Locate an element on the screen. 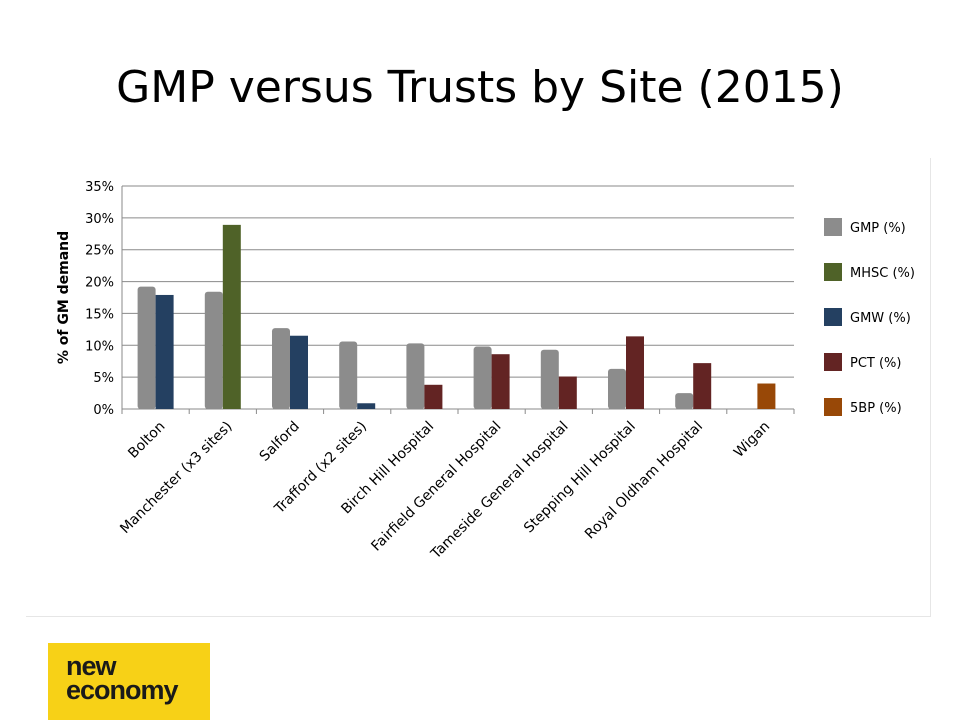 This screenshot has width=960, height=720. x-category-label: Tameside General Hospital is located at coordinates (499, 491).